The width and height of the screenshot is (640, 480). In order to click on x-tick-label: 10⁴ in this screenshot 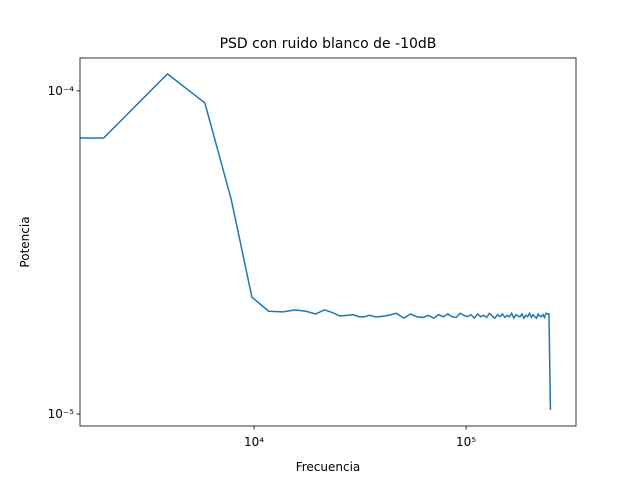, I will do `click(254, 442)`.